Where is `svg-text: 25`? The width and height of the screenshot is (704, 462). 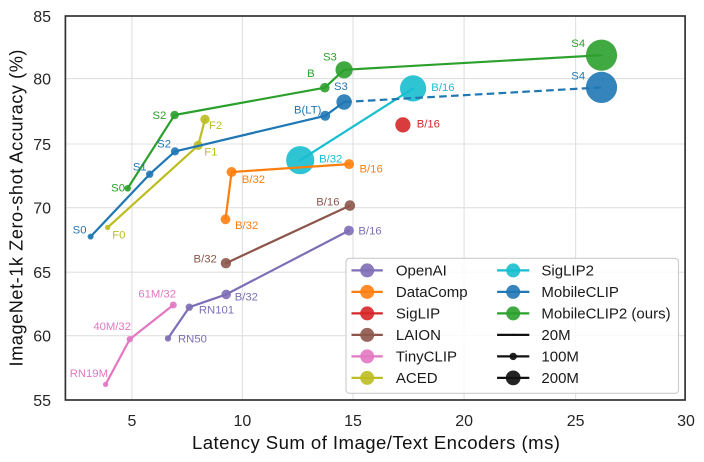 svg-text: 25 is located at coordinates (576, 421).